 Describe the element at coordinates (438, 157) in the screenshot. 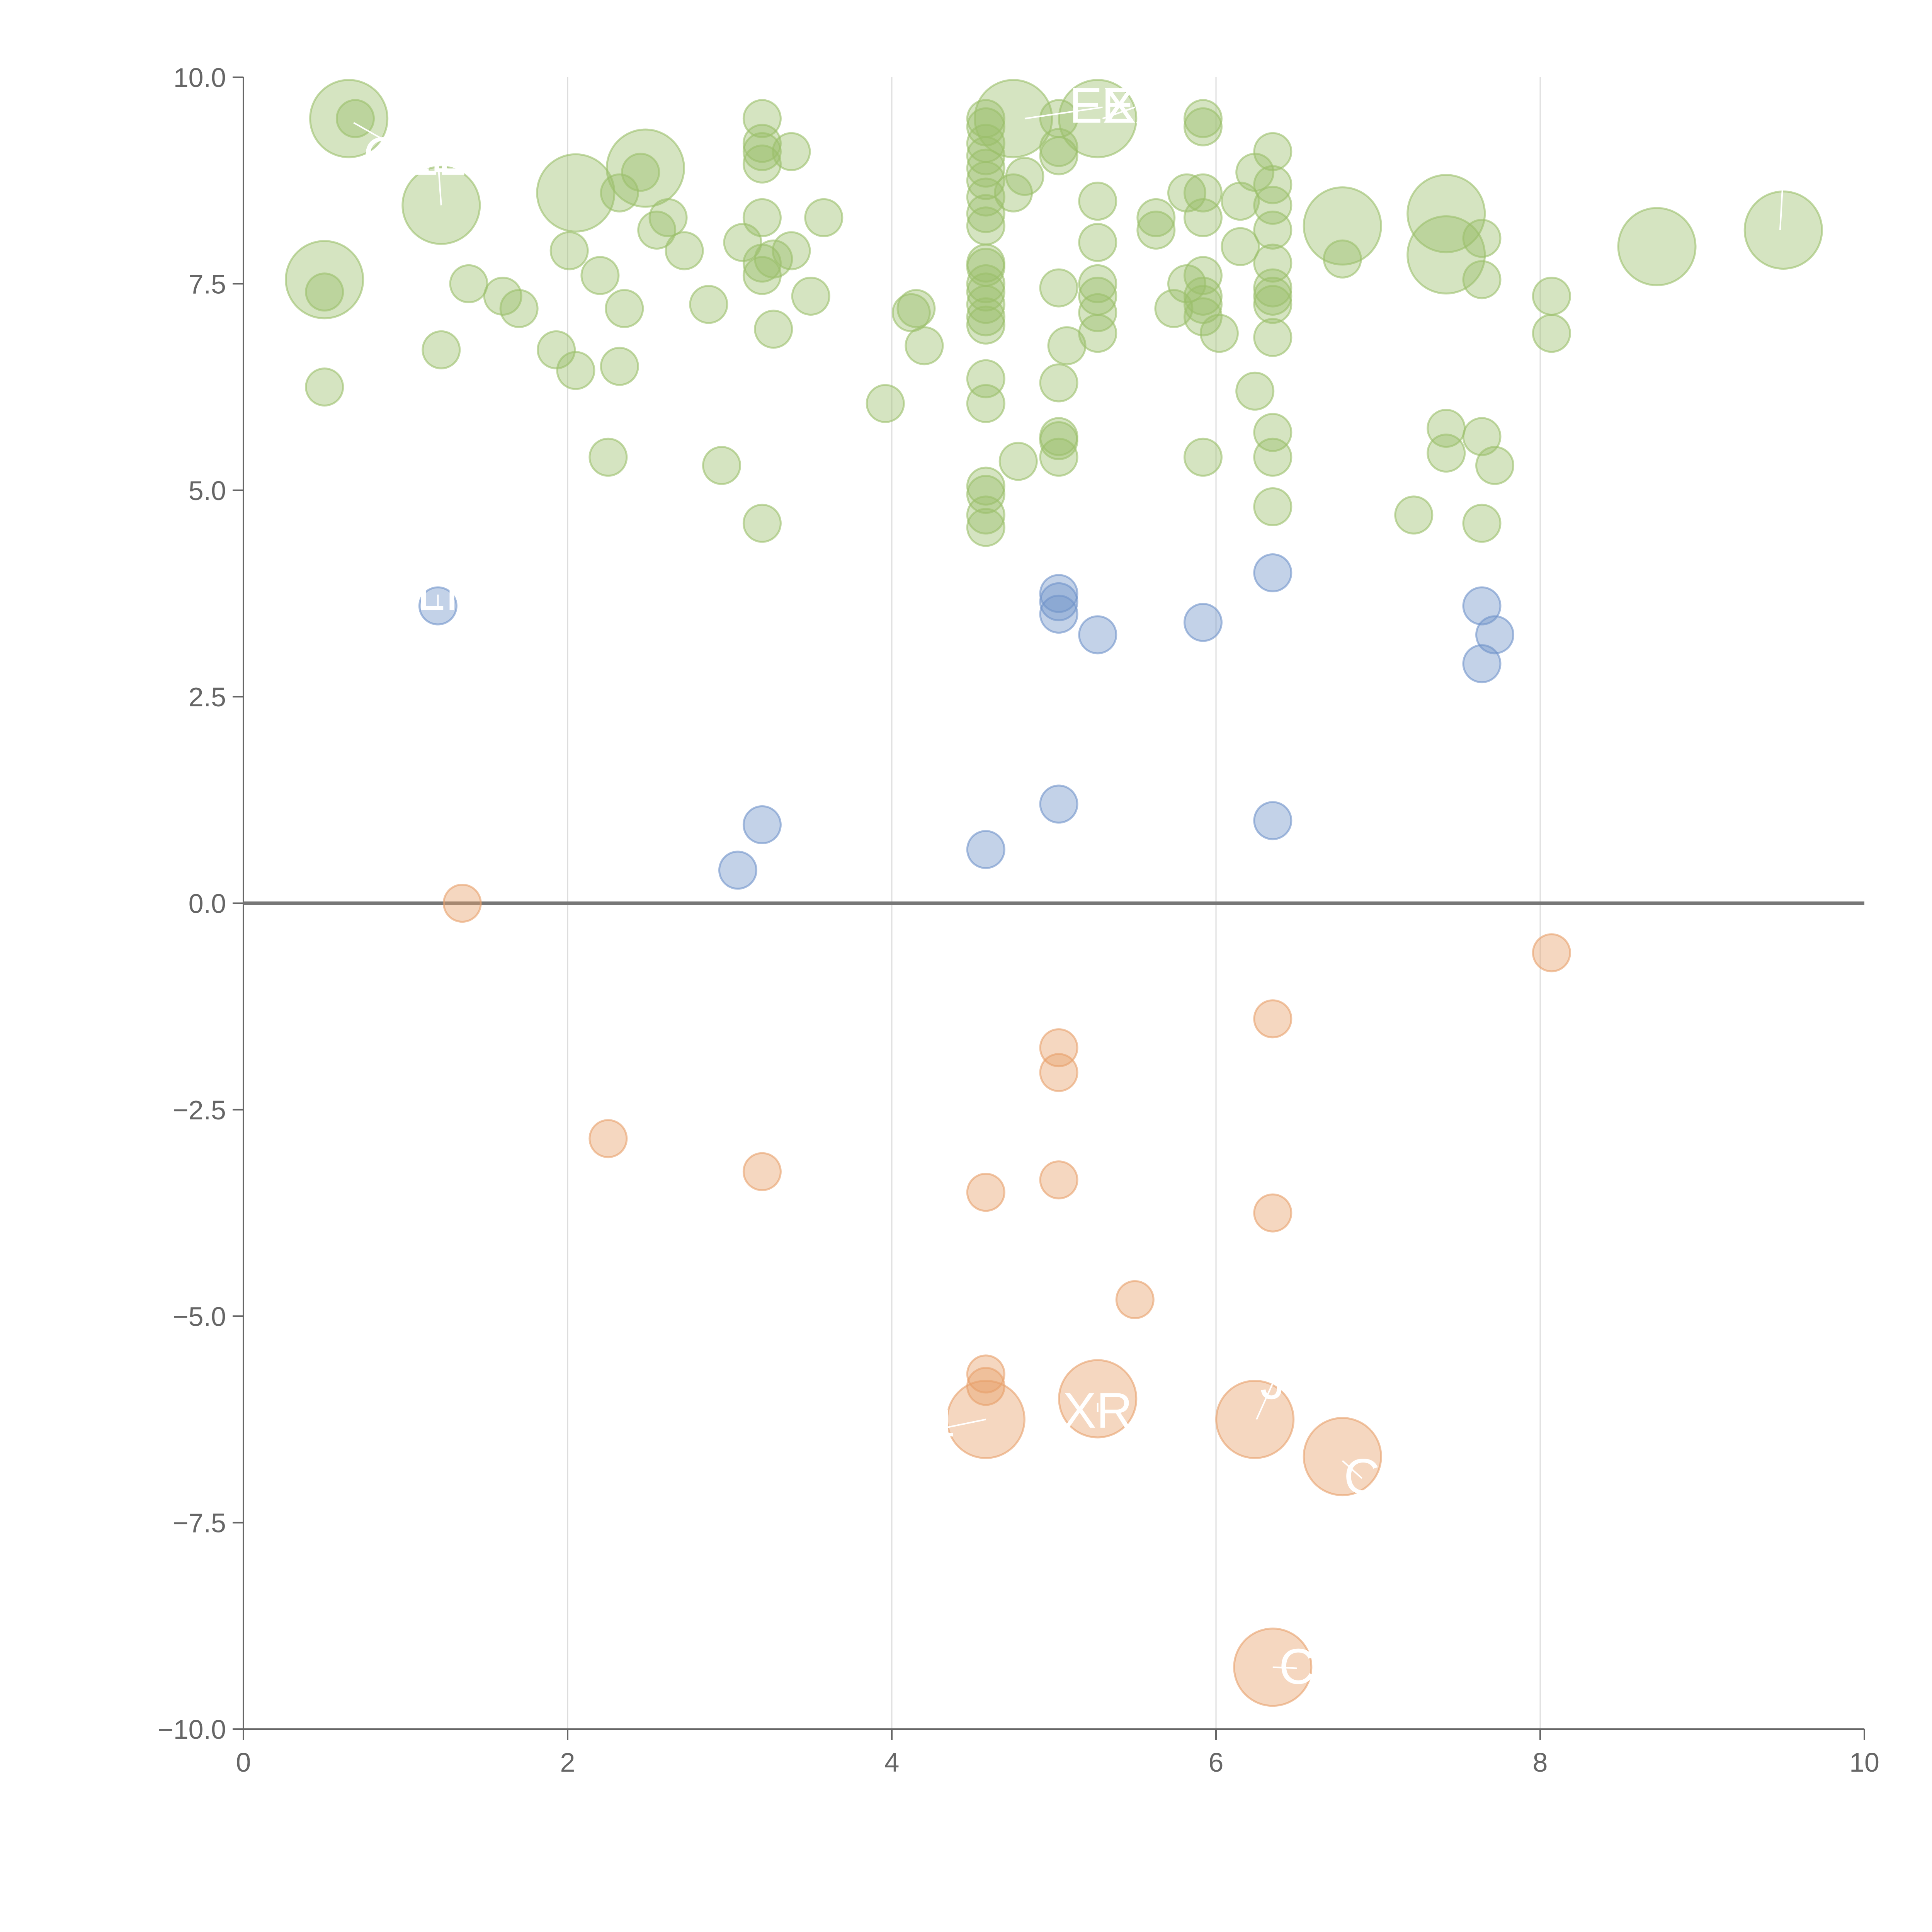

I see `annotation-label: LL` at that location.